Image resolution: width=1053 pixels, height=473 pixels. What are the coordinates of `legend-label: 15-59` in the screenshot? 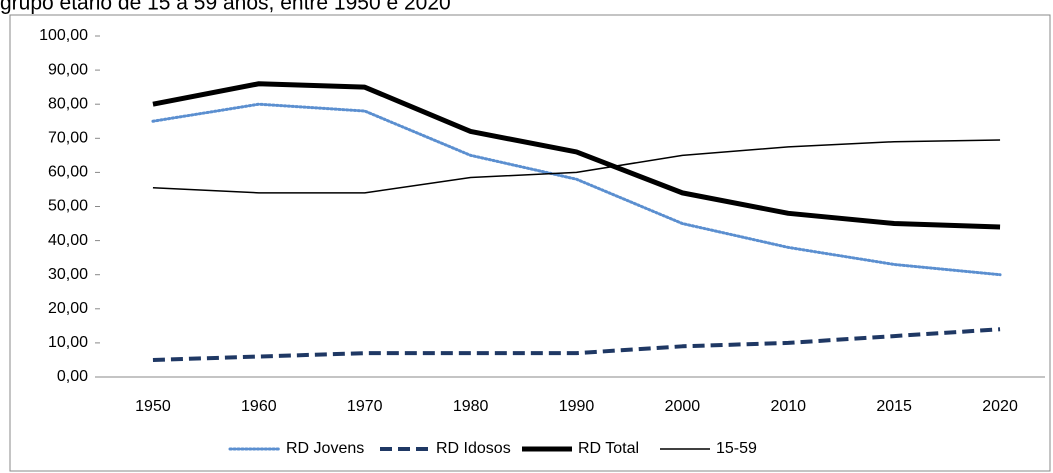 It's located at (736, 448).